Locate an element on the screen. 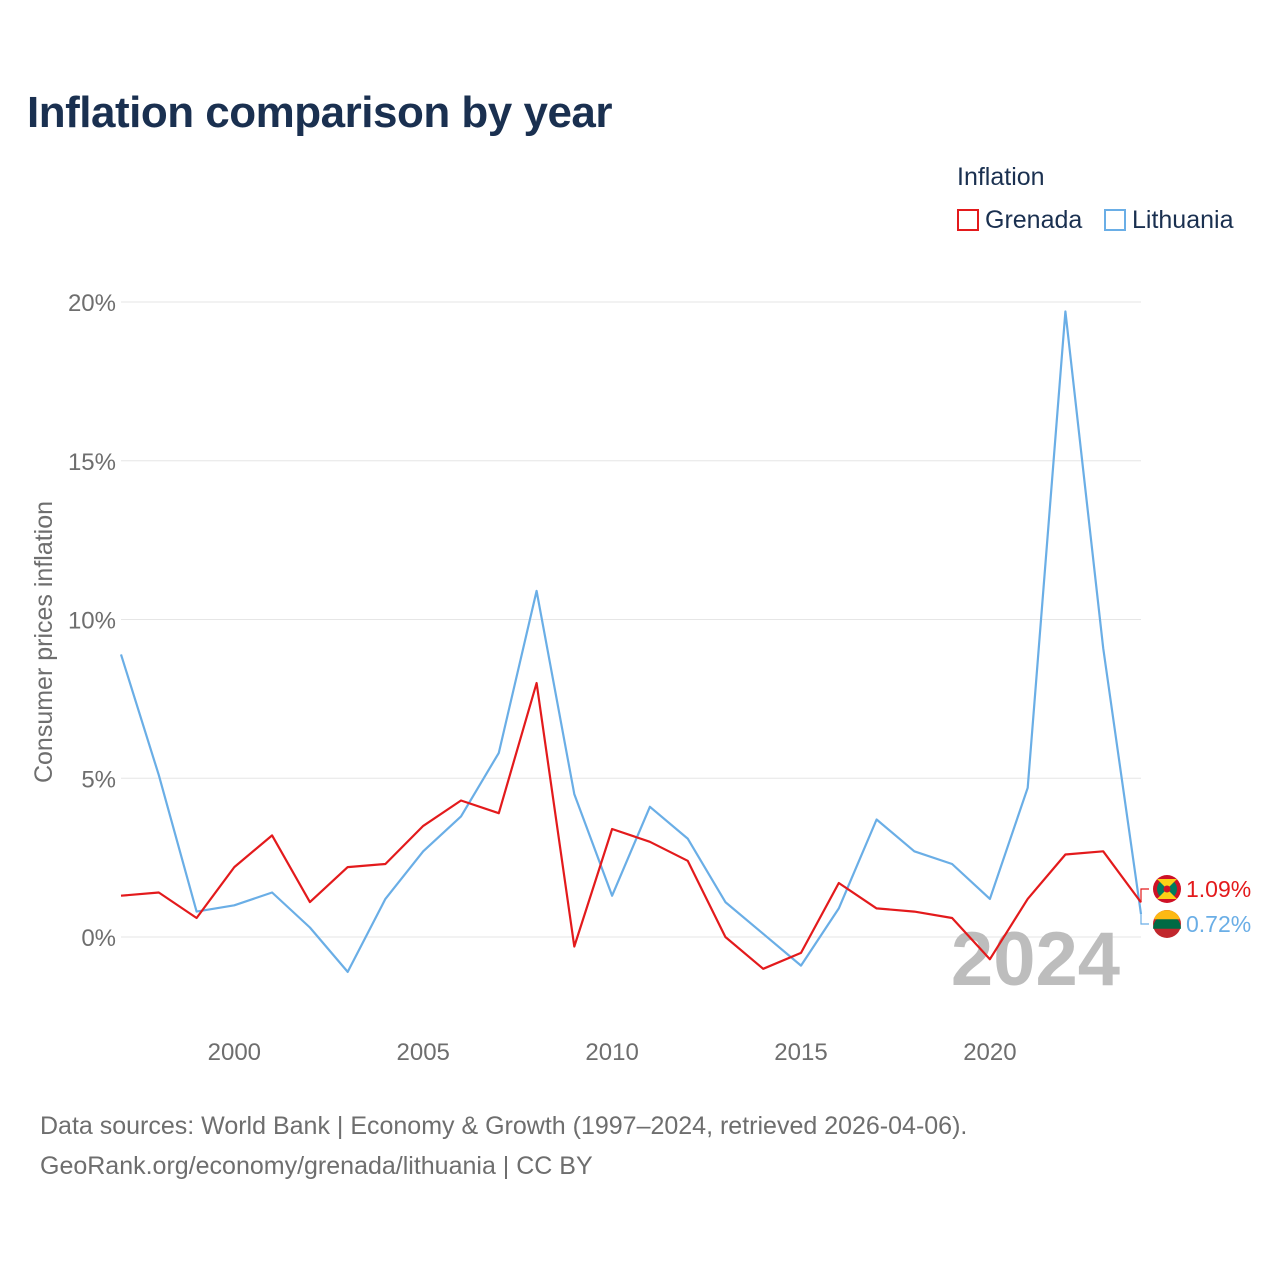  x-tick-label: 2015 is located at coordinates (800, 1052).